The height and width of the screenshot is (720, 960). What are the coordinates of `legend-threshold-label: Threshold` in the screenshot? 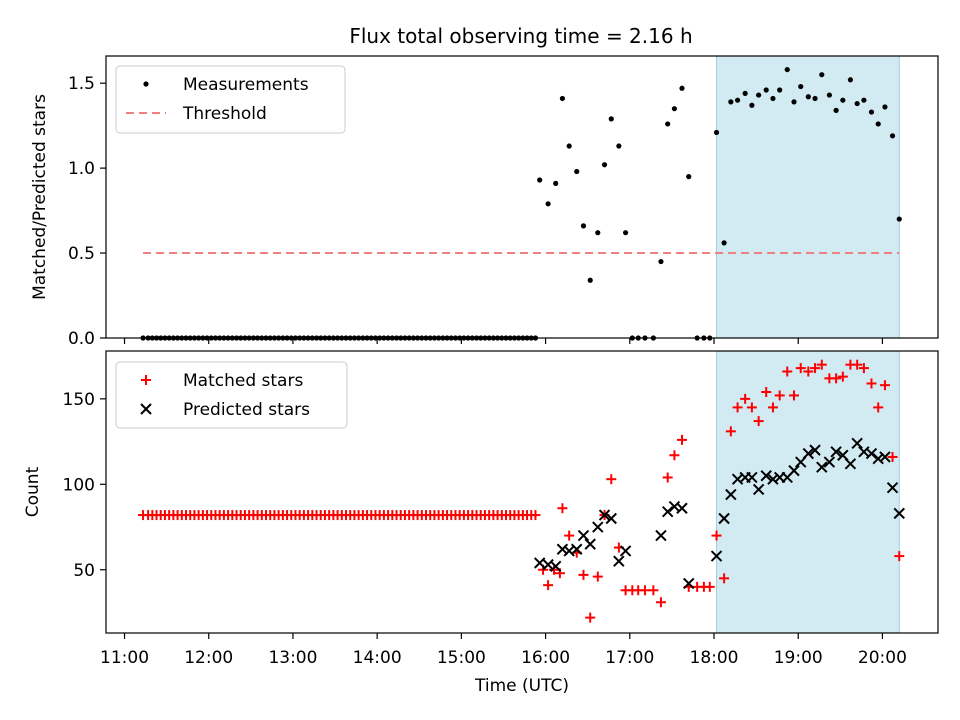 It's located at (224, 114).